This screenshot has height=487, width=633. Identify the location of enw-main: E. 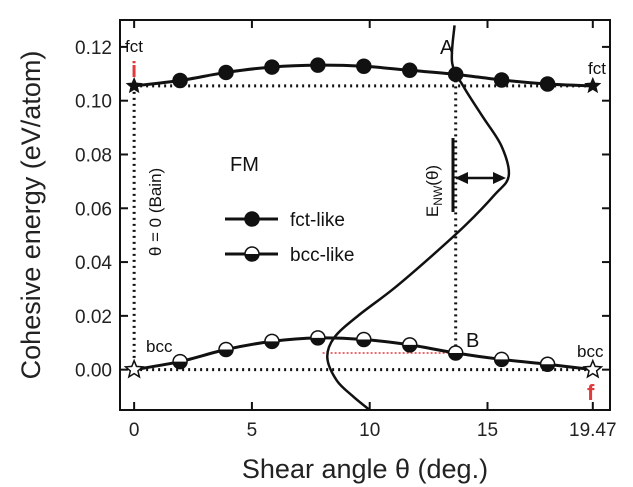
(432, 211).